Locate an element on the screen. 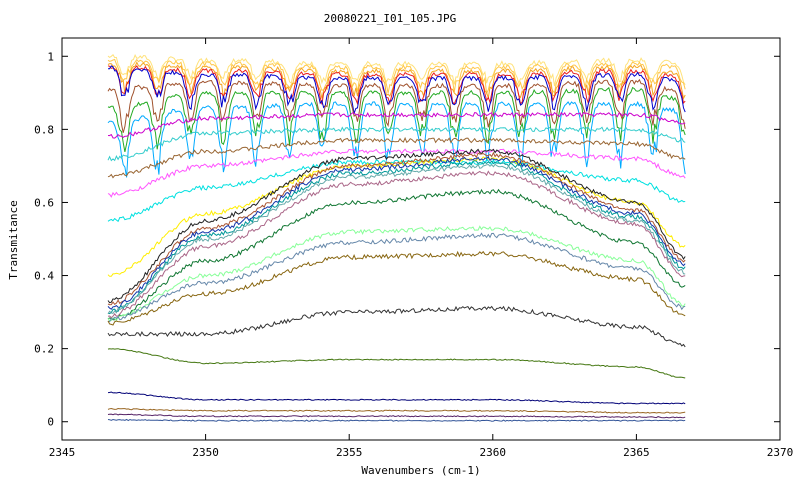 The height and width of the screenshot is (480, 800). x-tick-label: 2360 is located at coordinates (493, 452).